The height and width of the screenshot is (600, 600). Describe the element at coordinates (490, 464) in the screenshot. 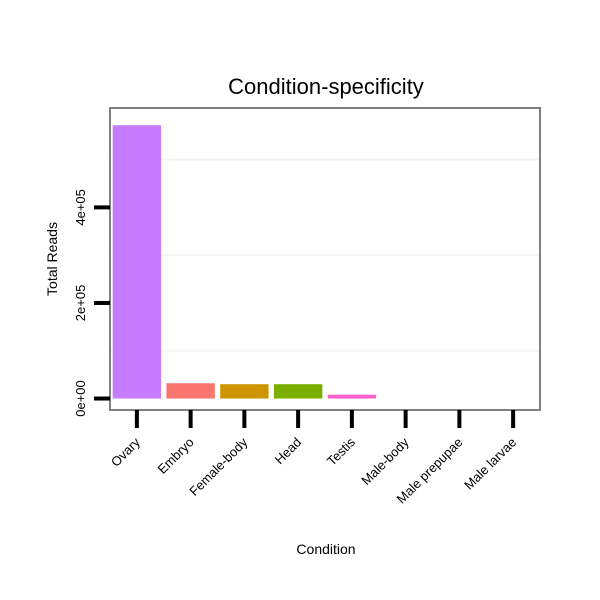

I see `x-tick-label: Male larvae` at that location.